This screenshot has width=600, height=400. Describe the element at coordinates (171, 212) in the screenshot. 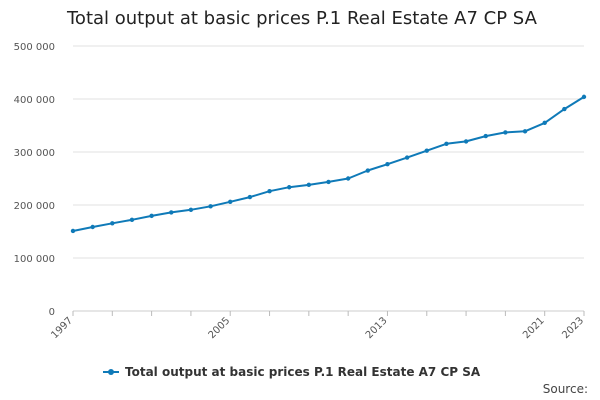

I see `data-point-2002` at that location.